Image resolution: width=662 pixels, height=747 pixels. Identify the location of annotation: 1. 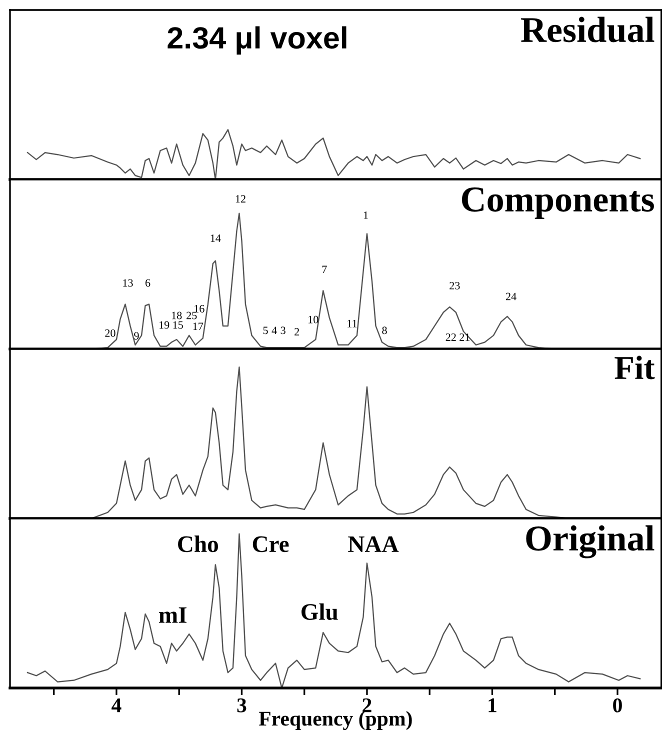
(366, 215).